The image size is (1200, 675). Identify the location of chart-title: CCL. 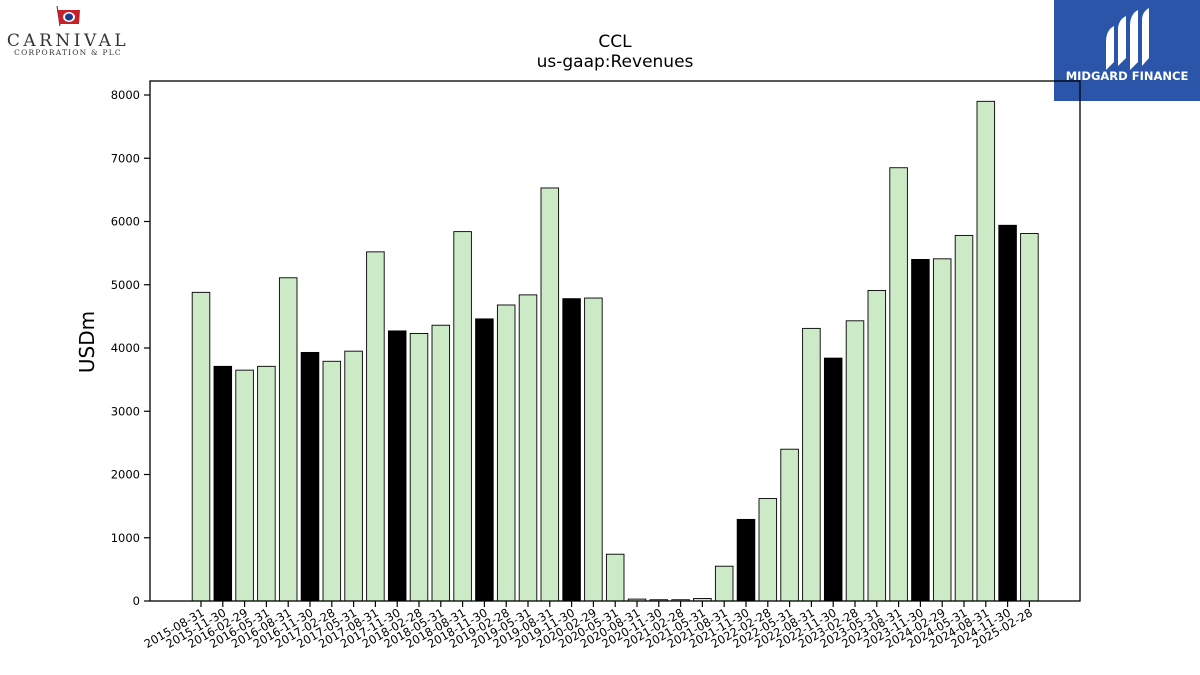
(615, 42).